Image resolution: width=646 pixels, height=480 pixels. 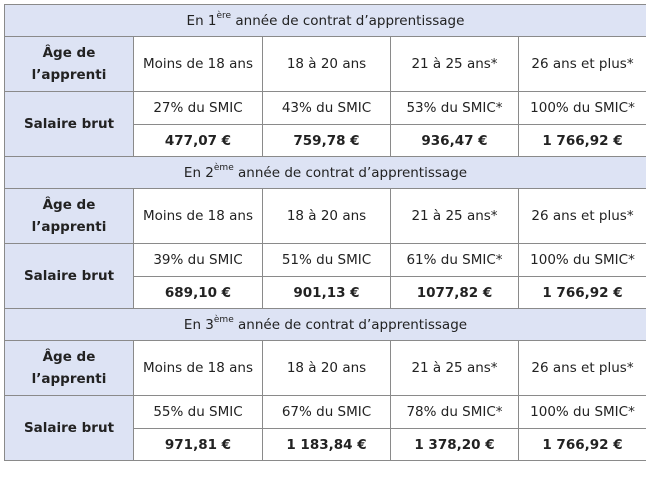 I want to click on amount-cell: 901,13 €, so click(x=326, y=292).